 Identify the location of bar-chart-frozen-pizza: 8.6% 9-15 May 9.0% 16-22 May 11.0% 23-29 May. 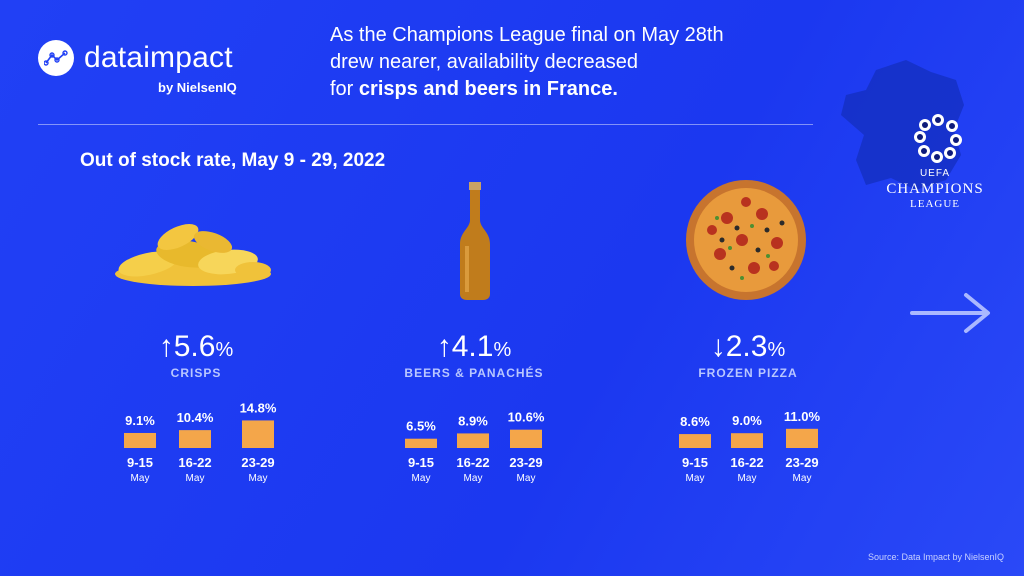
(750, 446).